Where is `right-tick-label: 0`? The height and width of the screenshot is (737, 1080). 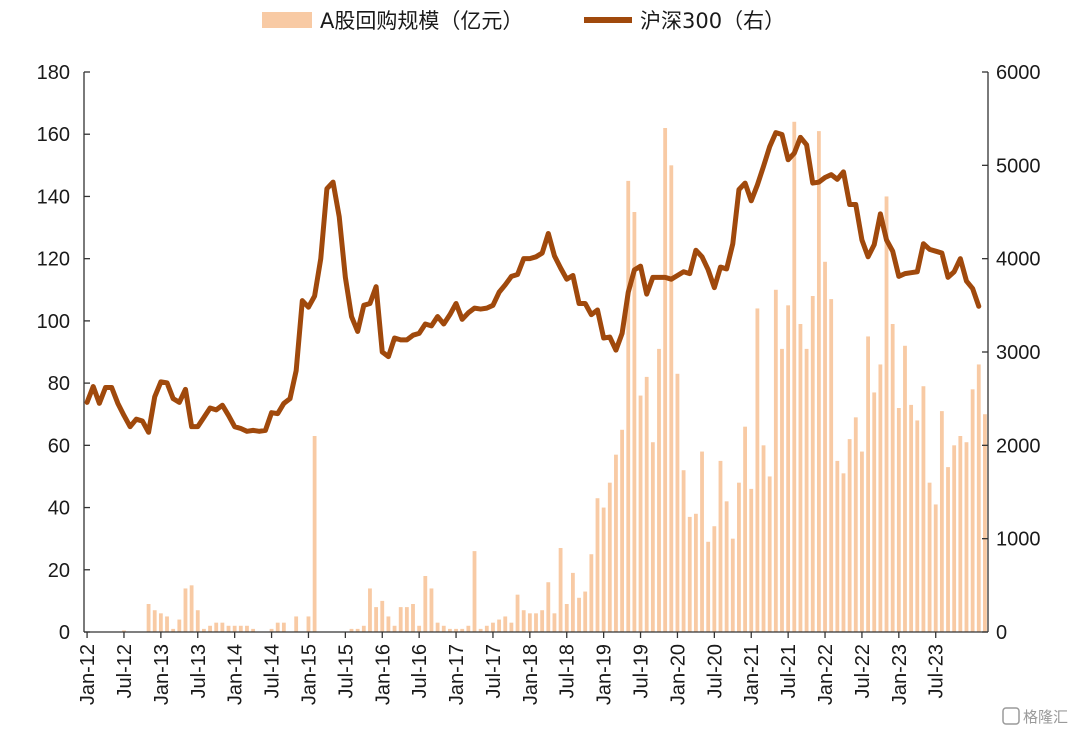 right-tick-label: 0 is located at coordinates (1001, 633).